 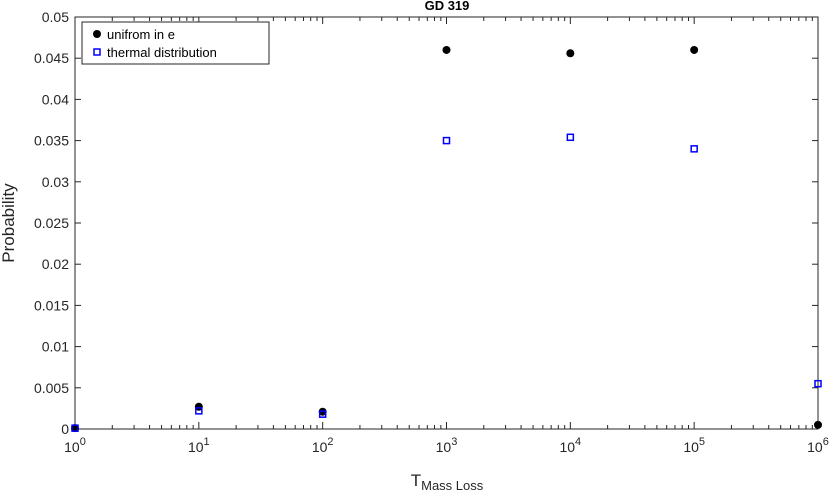 I want to click on y-tick-label: 0.005, so click(x=51, y=388).